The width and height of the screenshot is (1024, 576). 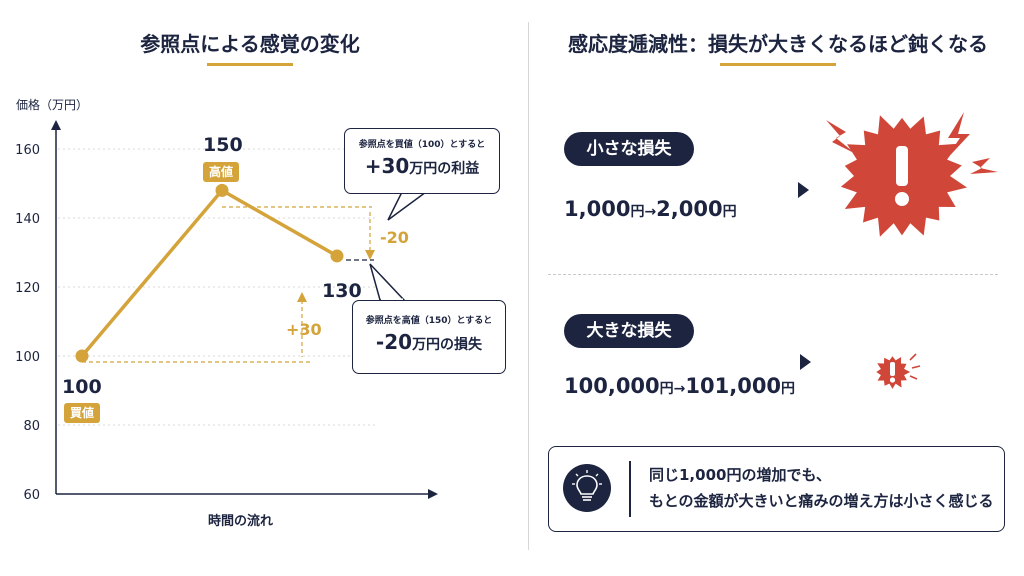 What do you see at coordinates (528, 286) in the screenshot?
I see `panel-divider` at bounding box center [528, 286].